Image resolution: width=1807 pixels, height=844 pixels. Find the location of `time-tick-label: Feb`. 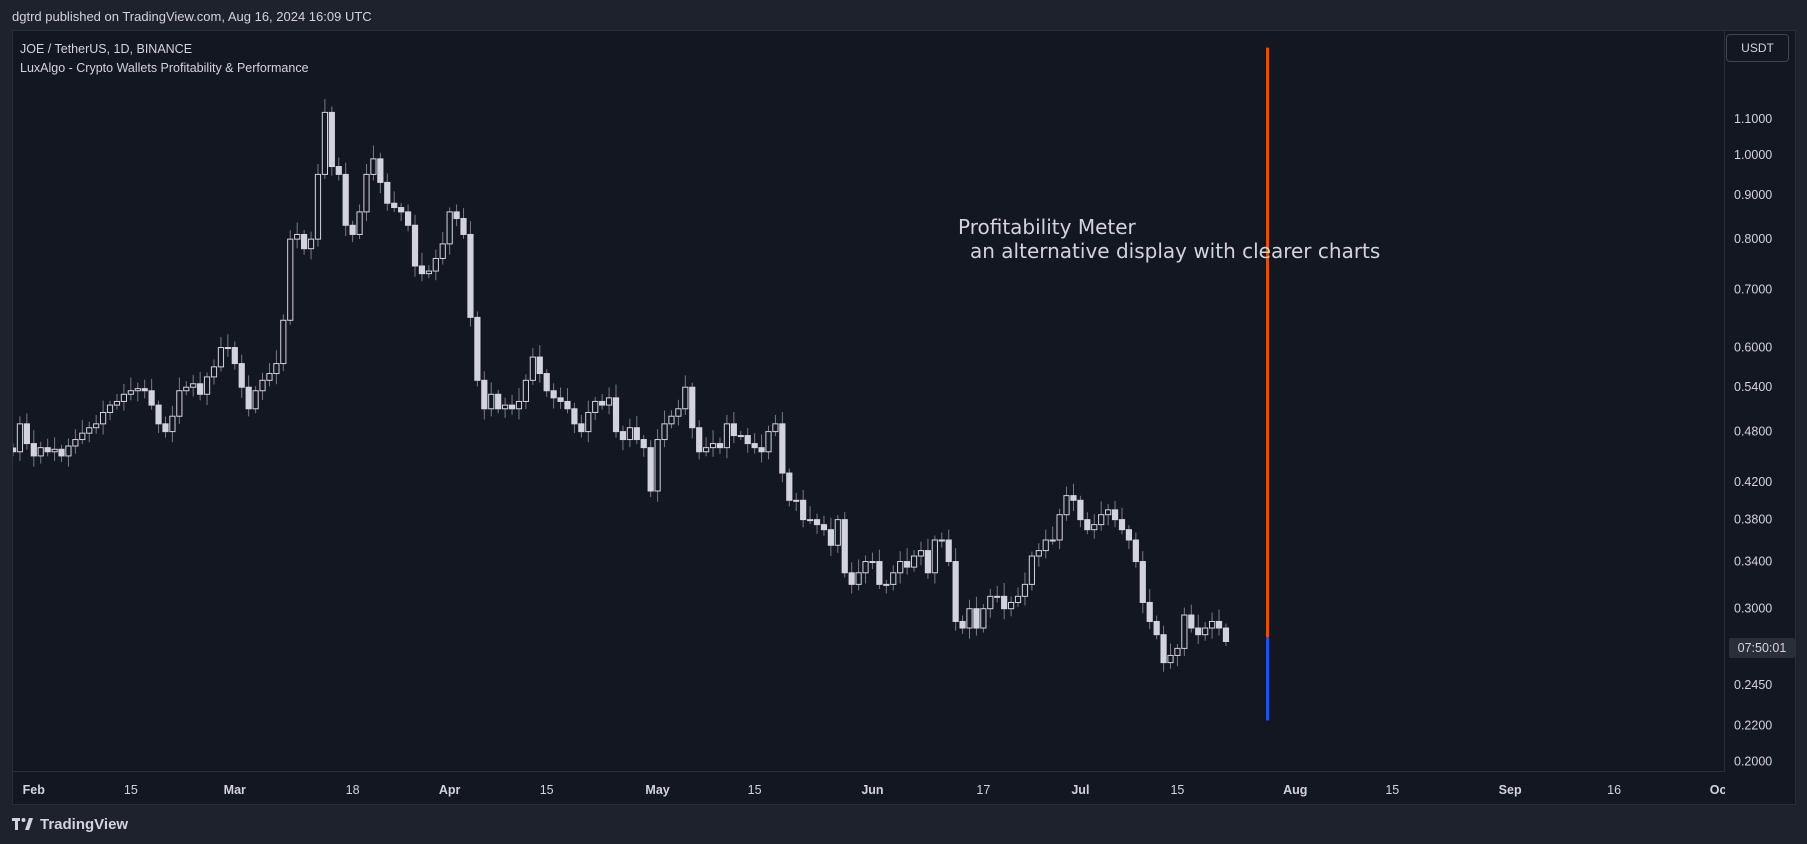

time-tick-label: Feb is located at coordinates (34, 790).